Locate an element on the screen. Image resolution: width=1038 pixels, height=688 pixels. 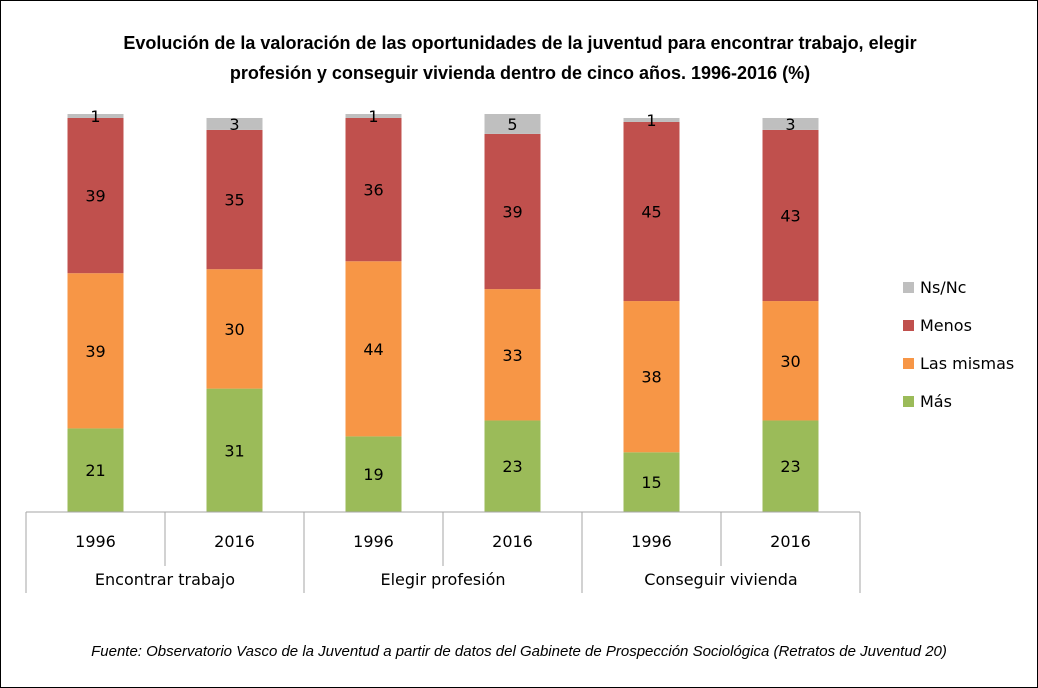
data-label: 31 is located at coordinates (234, 450).